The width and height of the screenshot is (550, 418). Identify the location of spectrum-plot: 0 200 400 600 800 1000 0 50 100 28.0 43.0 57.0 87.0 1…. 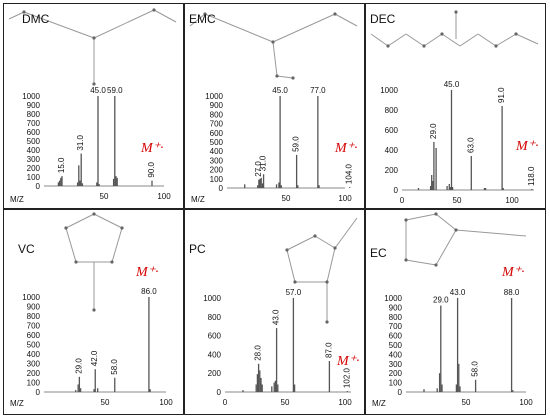
(280, 312).